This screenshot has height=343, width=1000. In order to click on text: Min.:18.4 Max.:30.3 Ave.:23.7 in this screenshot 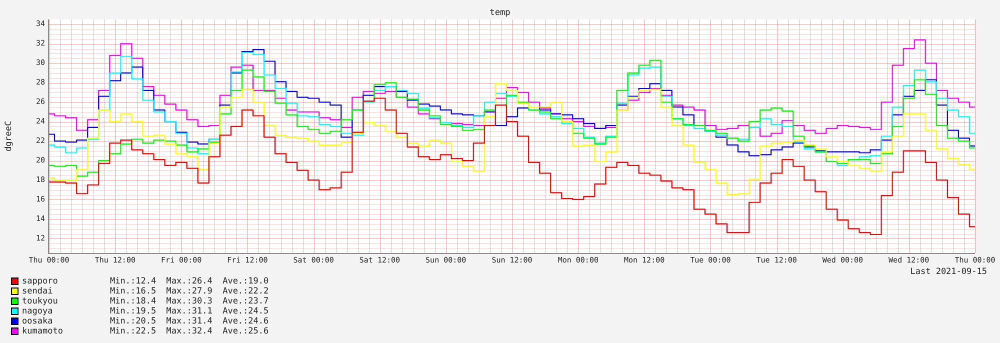, I will do `click(189, 301)`.